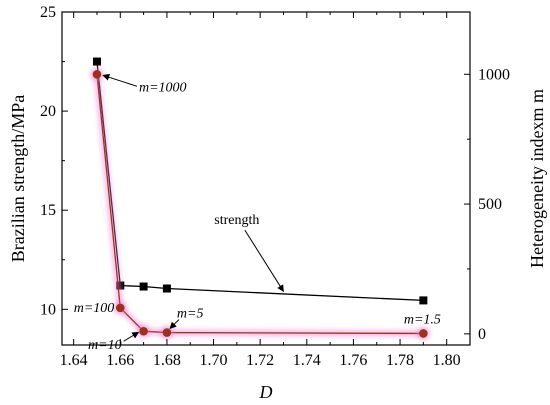 The image size is (550, 405). I want to click on y-axis-title-left: Brazilian strength/MPa, so click(18, 178).